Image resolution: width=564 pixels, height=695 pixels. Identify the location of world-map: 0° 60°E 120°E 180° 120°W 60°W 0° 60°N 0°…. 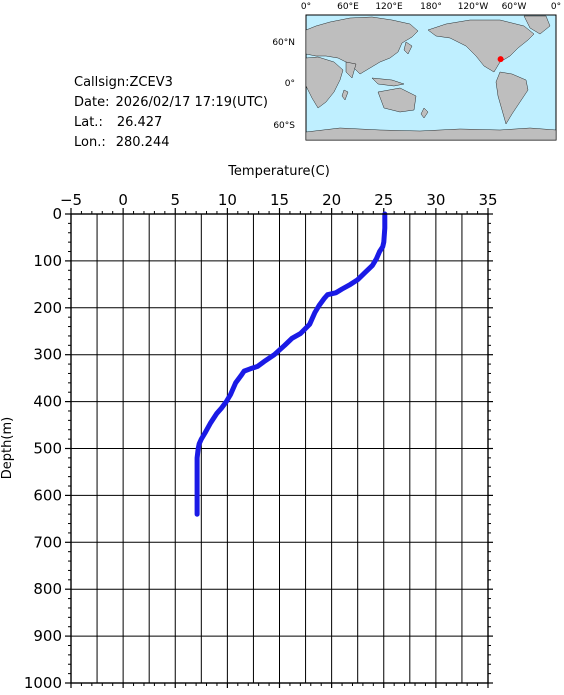
(416, 71).